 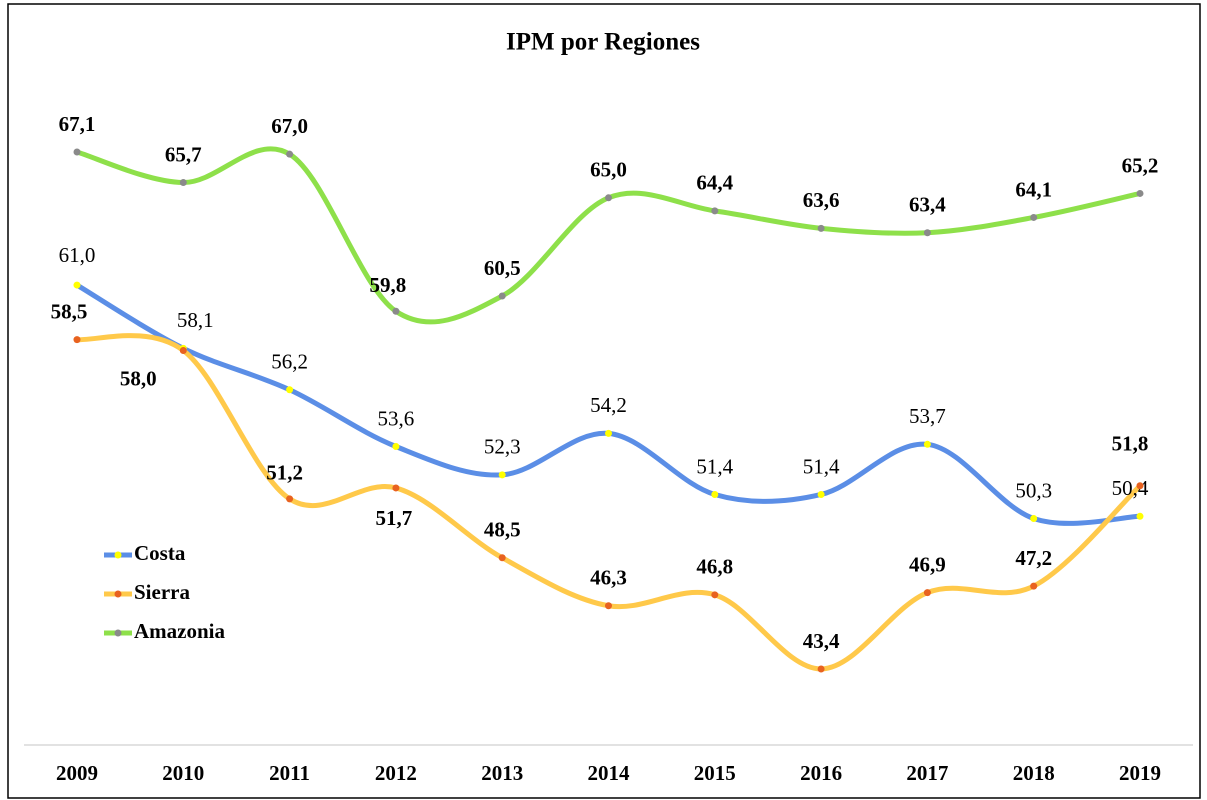 I want to click on data-label: 58,1, so click(x=195, y=320).